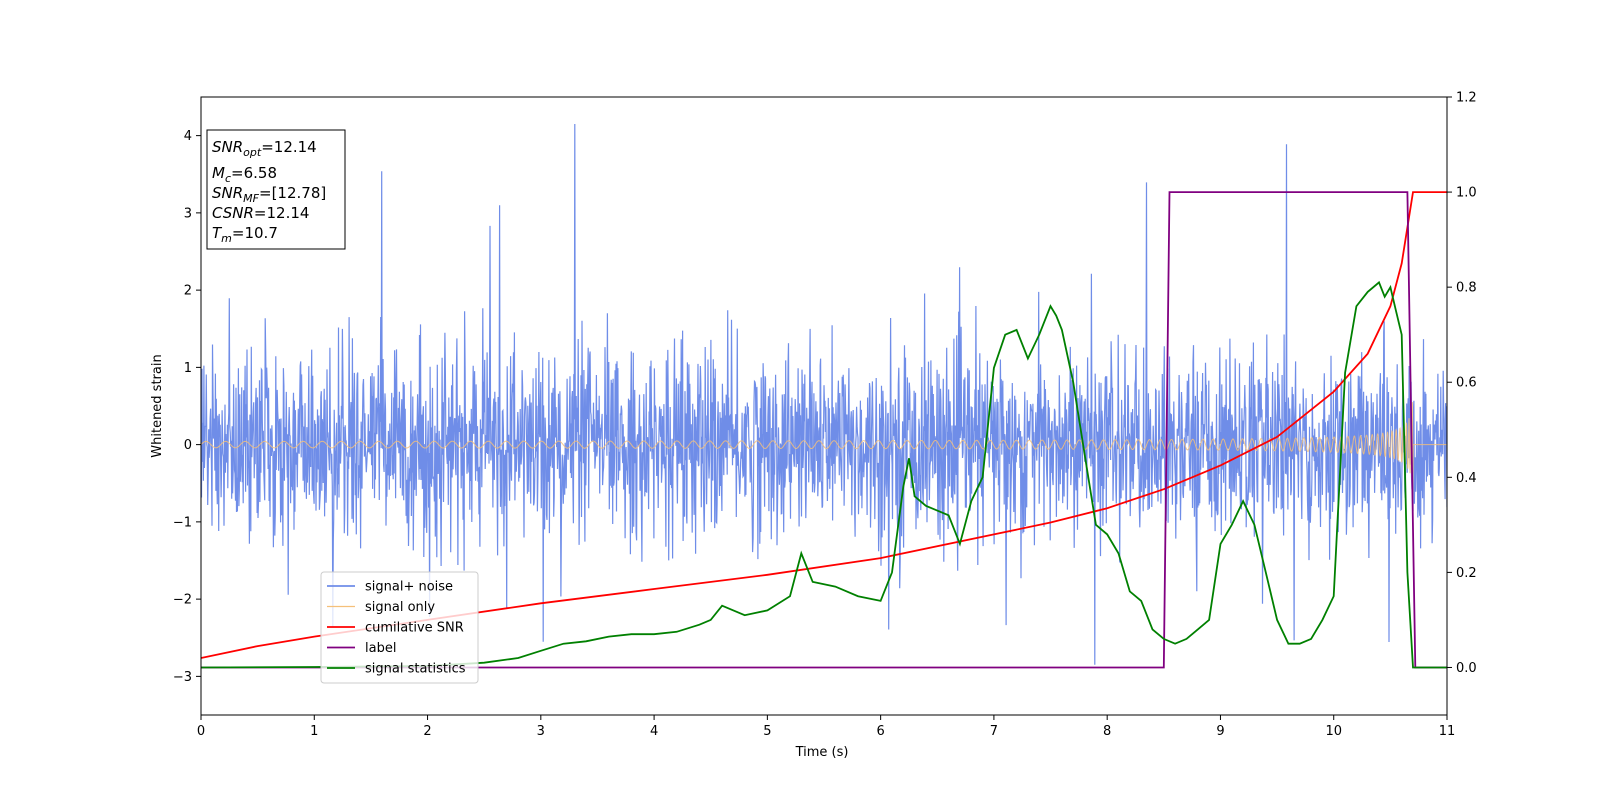  Describe the element at coordinates (1333, 731) in the screenshot. I see `x-tick-label: 10` at that location.